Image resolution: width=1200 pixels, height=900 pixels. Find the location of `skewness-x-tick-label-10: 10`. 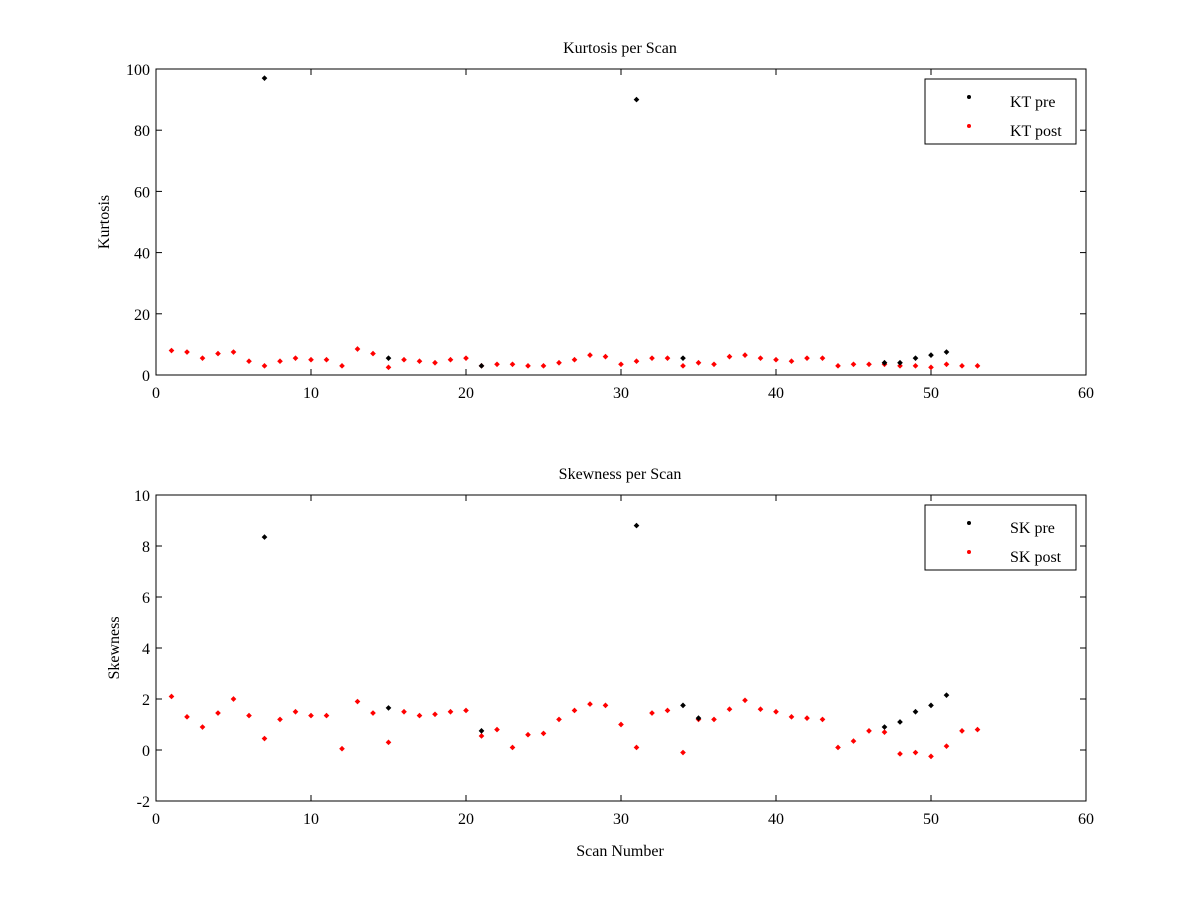

skewness-x-tick-label-10: 10 is located at coordinates (311, 819).